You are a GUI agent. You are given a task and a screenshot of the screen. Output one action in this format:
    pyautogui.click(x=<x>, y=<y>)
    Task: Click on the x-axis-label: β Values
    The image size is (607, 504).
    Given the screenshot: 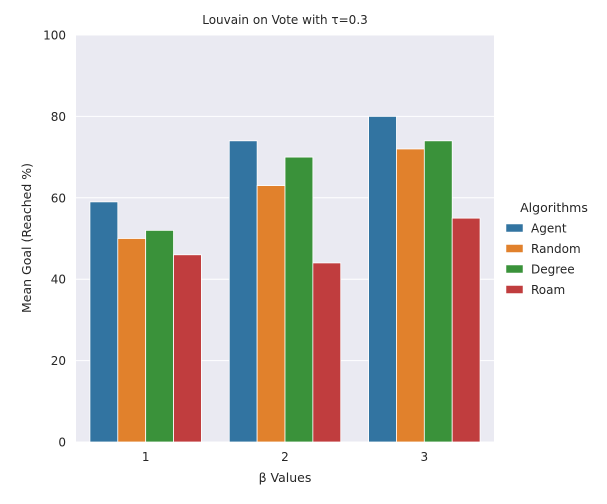 What is the action you would take?
    pyautogui.click(x=285, y=477)
    